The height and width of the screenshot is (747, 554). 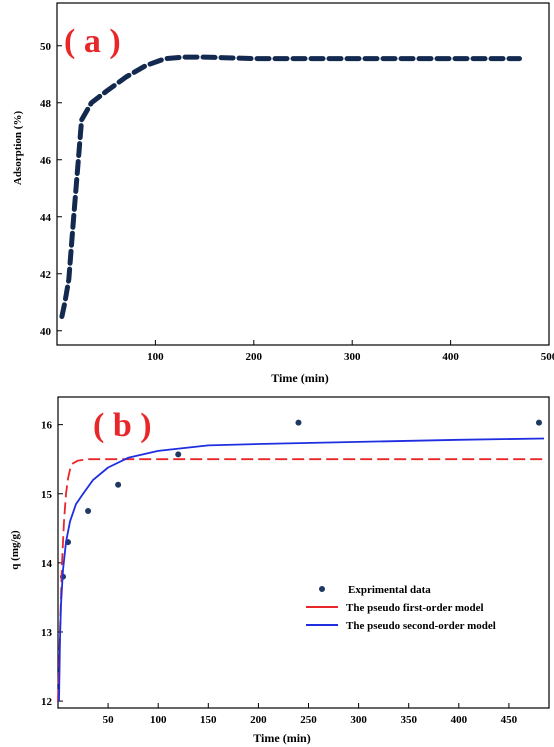 What do you see at coordinates (408, 720) in the screenshot?
I see `x-tick-label: 350` at bounding box center [408, 720].